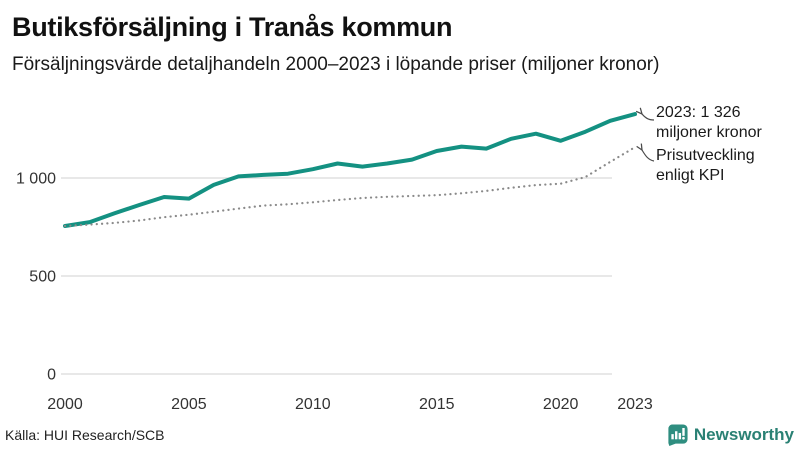 This screenshot has width=800, height=450. What do you see at coordinates (313, 404) in the screenshot?
I see `x-tick-label: 2010` at bounding box center [313, 404].